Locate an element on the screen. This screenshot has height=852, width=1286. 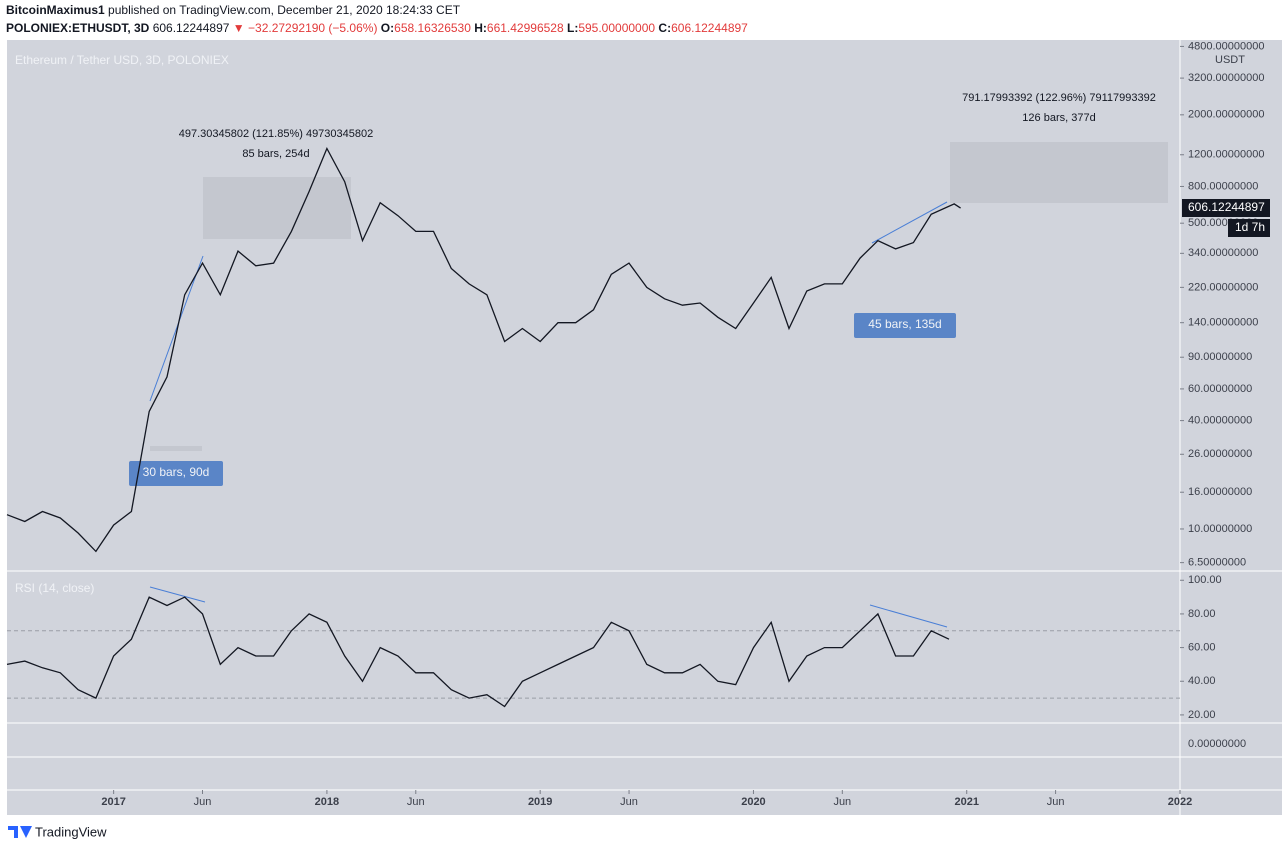
y-tick-label: 20.00 is located at coordinates (1202, 715).